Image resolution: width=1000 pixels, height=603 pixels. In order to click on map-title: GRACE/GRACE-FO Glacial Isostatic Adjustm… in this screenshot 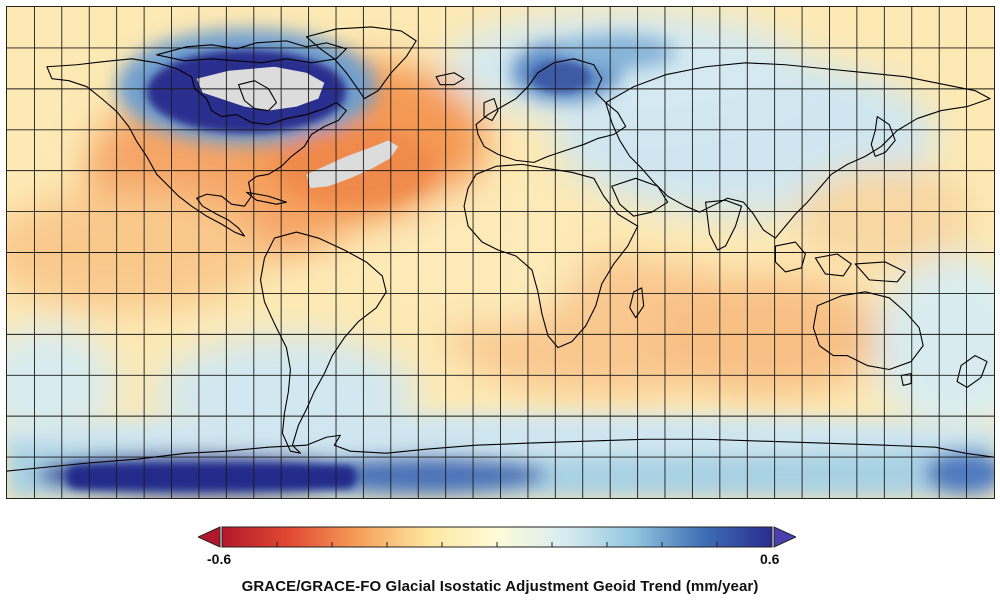, I will do `click(500, 586)`.